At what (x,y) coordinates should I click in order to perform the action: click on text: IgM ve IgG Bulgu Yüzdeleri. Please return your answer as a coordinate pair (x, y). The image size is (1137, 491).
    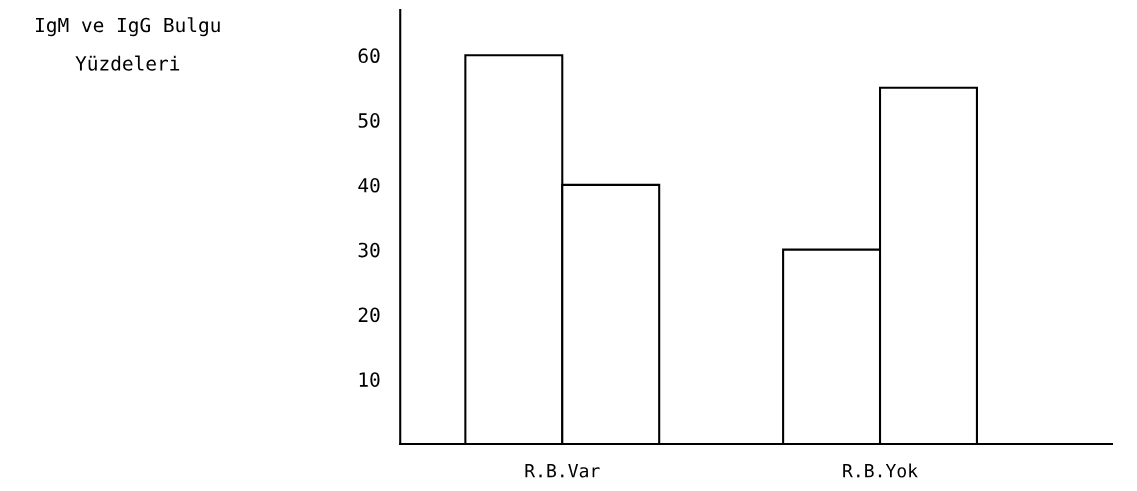
    Looking at the image, I should click on (128, 44).